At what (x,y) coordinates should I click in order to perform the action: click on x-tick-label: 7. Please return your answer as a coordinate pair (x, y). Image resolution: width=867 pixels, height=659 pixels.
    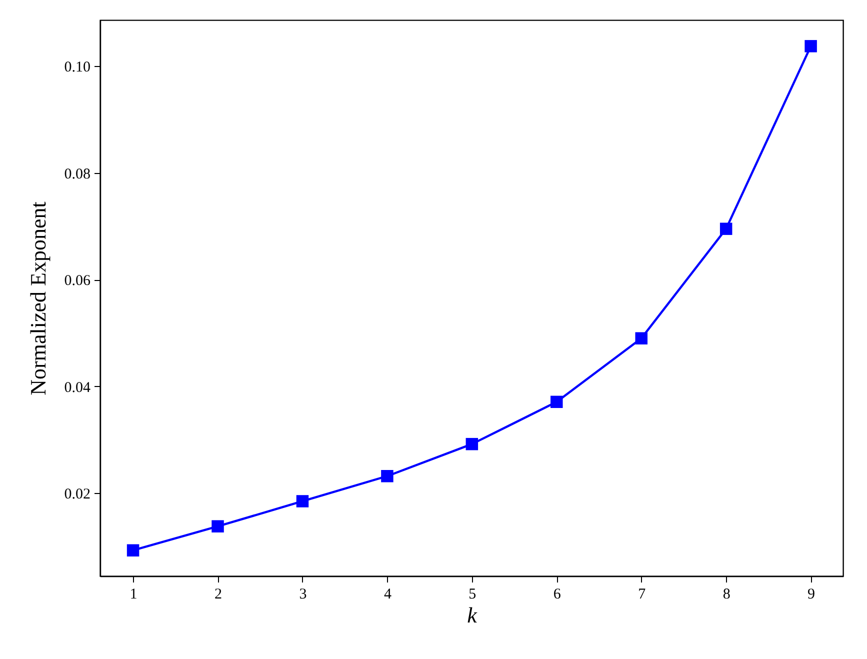
    Looking at the image, I should click on (642, 594).